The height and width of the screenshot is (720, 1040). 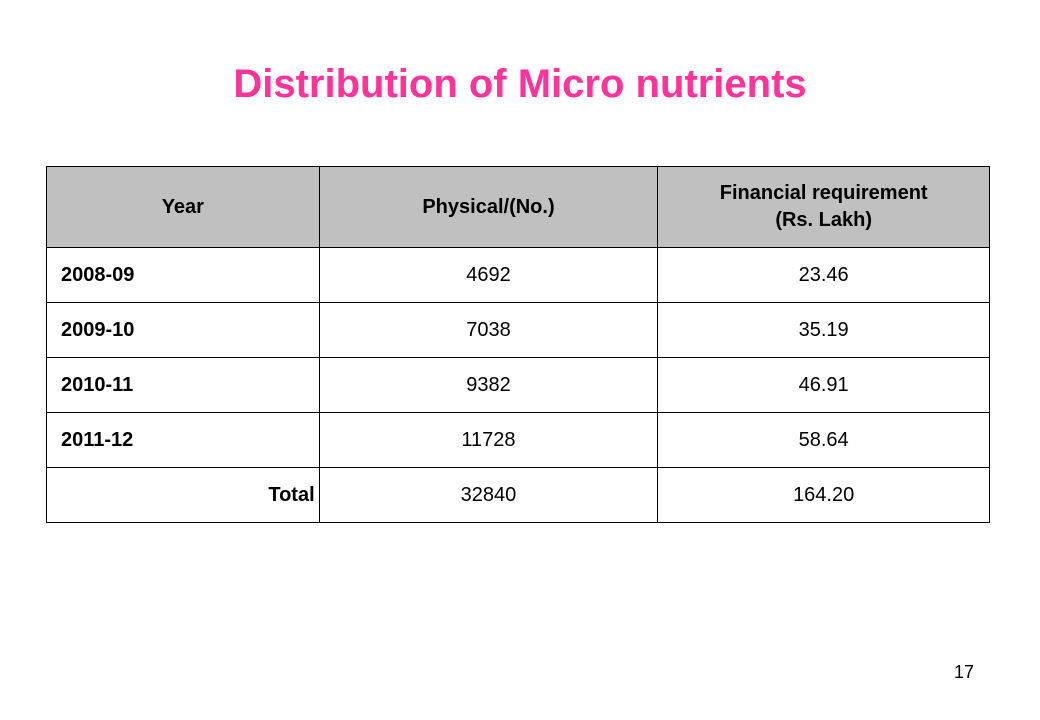 What do you see at coordinates (963, 672) in the screenshot?
I see `page-number: 17` at bounding box center [963, 672].